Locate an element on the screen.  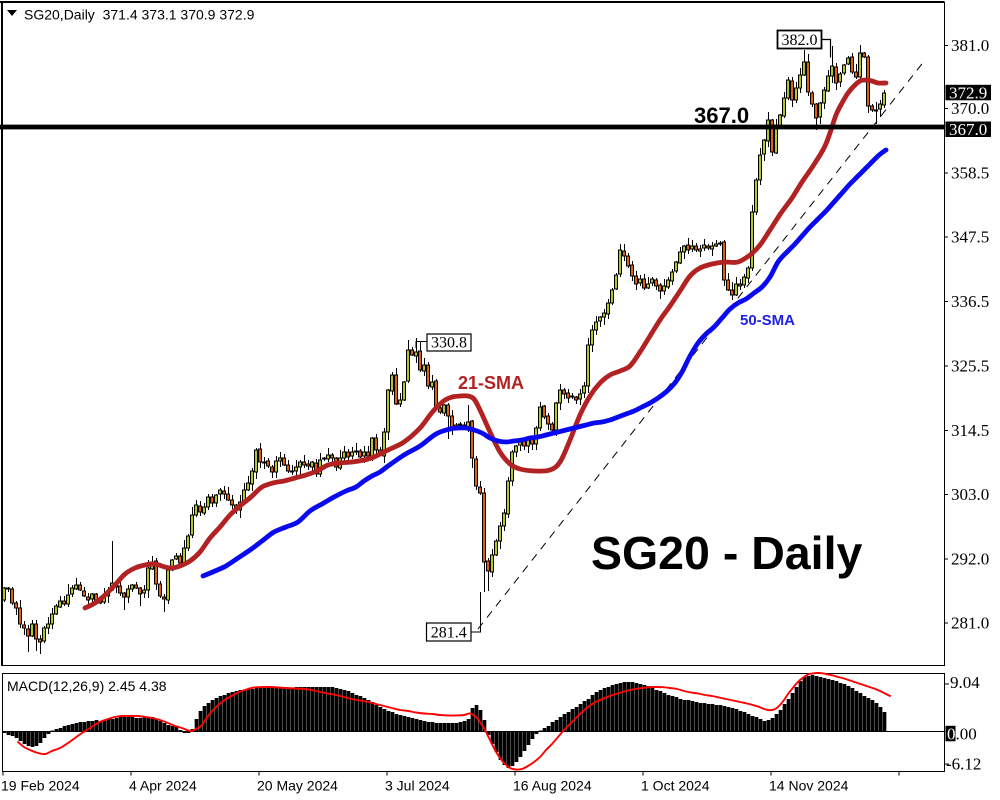
svg-text: 21-SMA is located at coordinates (491, 383).